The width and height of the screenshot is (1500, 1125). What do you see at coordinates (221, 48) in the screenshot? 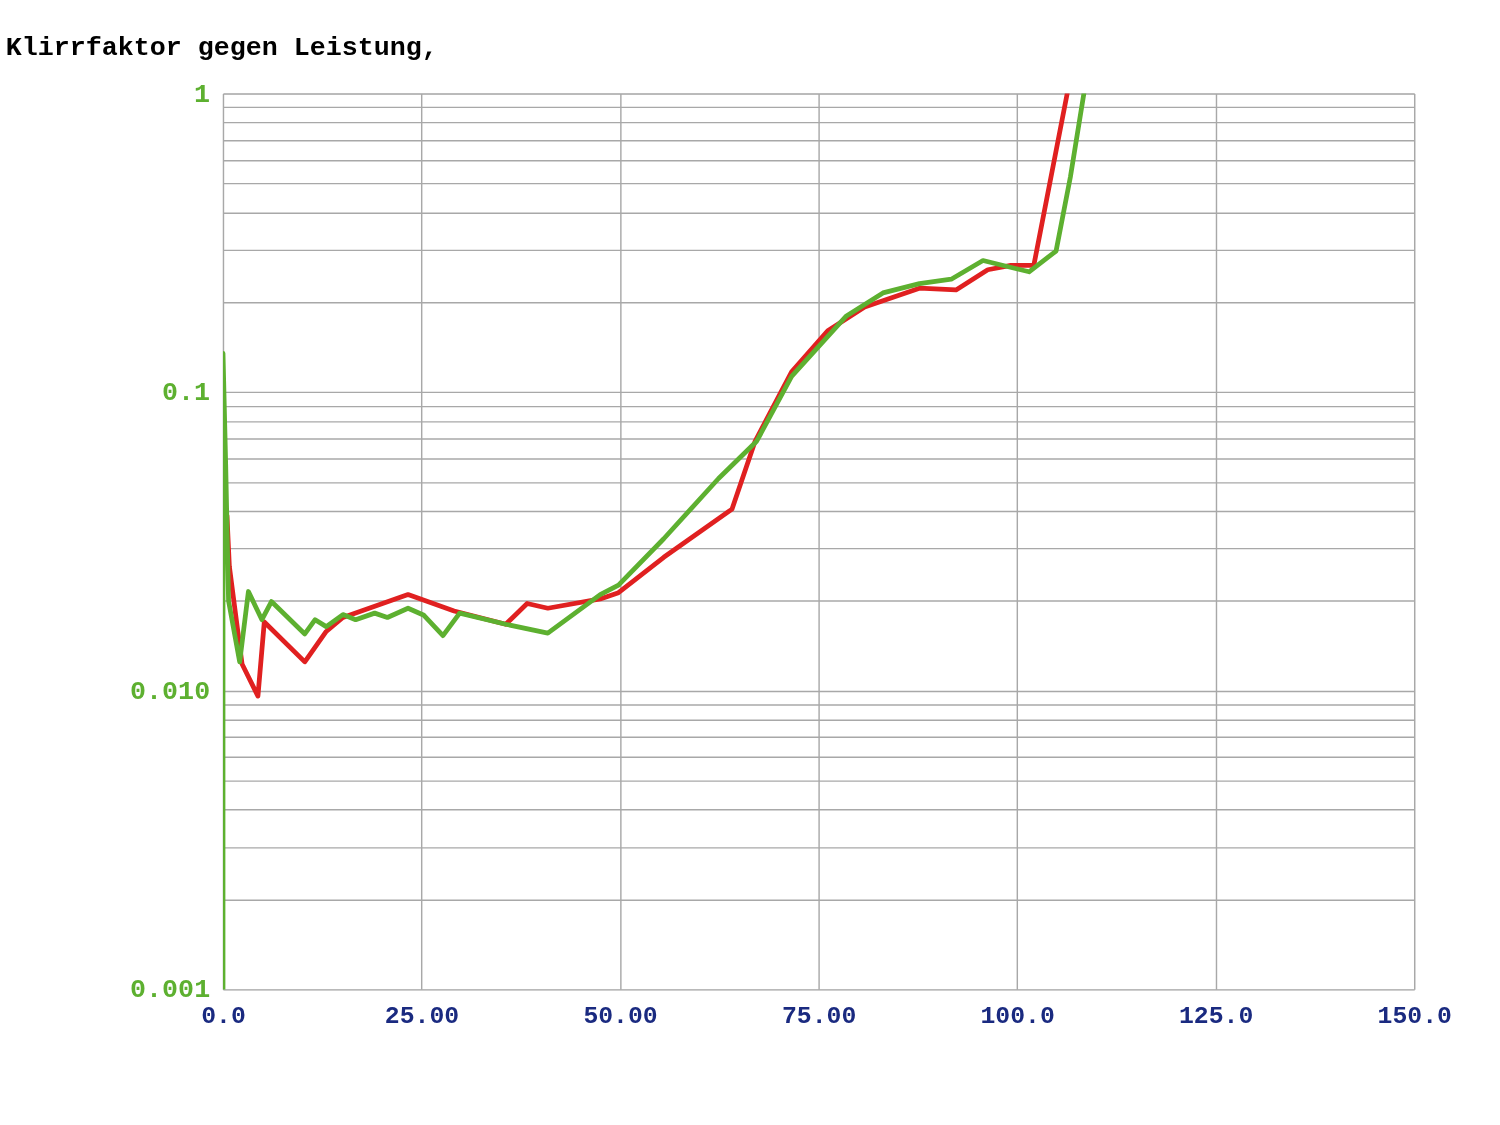
I see `chart-title: Klirrfaktor gegen Leistung,` at bounding box center [221, 48].